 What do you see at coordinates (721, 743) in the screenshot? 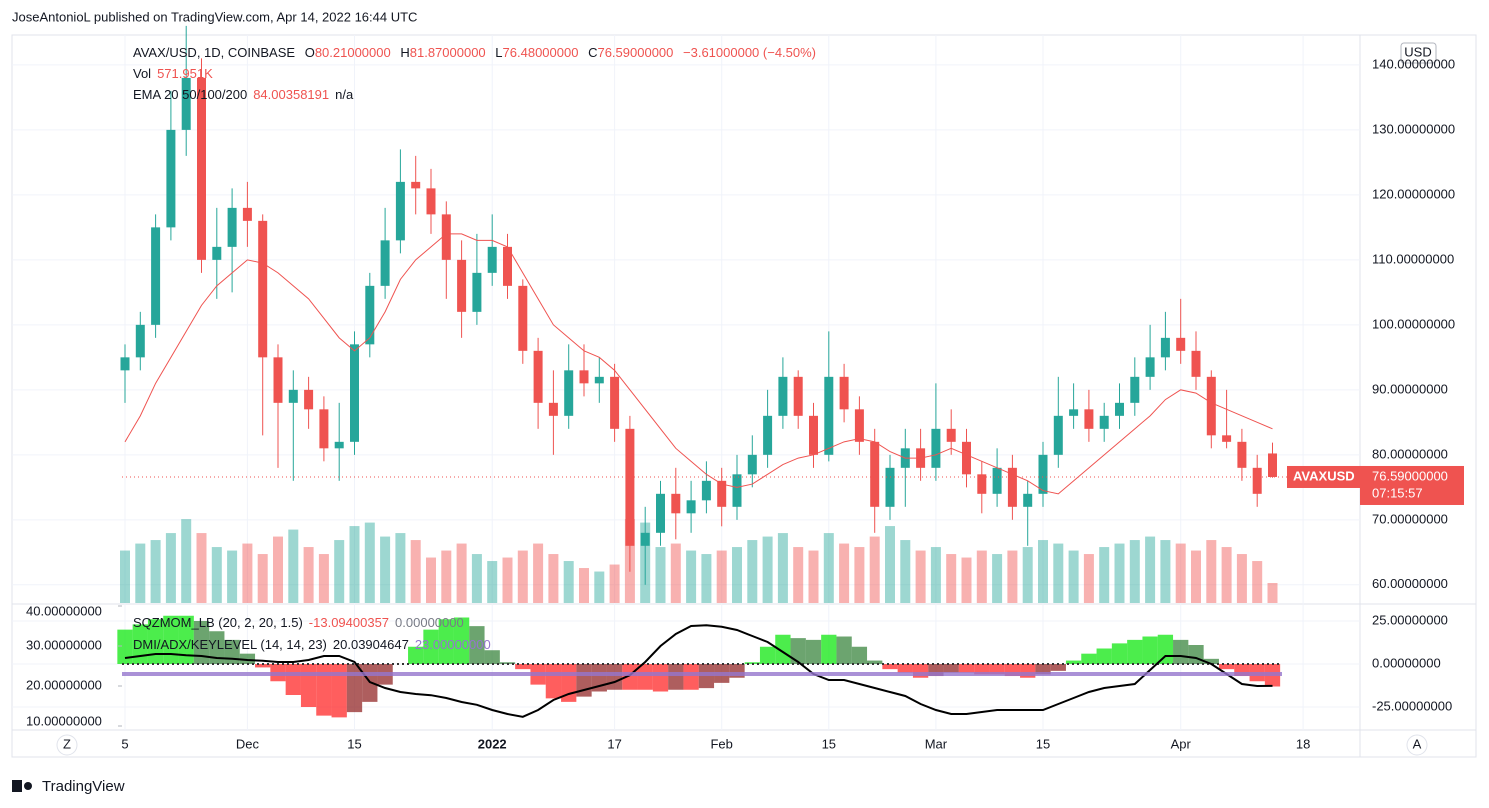
I see `x-tick-label: Feb` at bounding box center [721, 743].